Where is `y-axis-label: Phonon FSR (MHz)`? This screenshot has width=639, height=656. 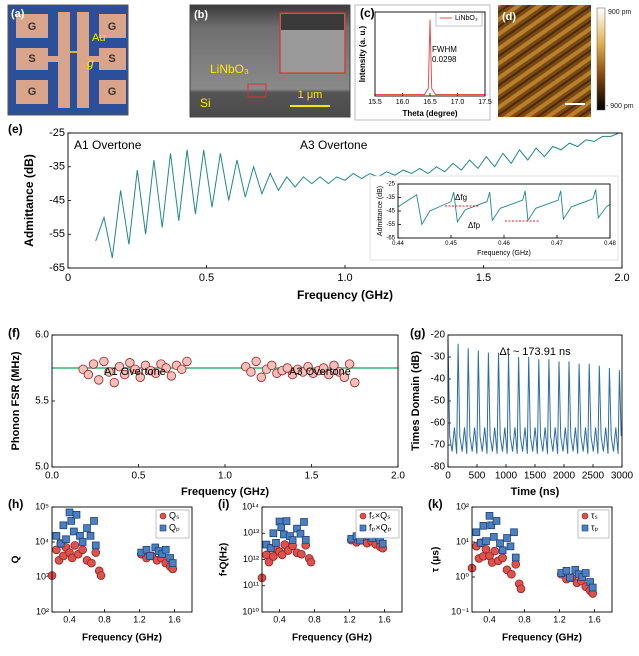 y-axis-label: Phonon FSR (MHz) is located at coordinates (16, 400).